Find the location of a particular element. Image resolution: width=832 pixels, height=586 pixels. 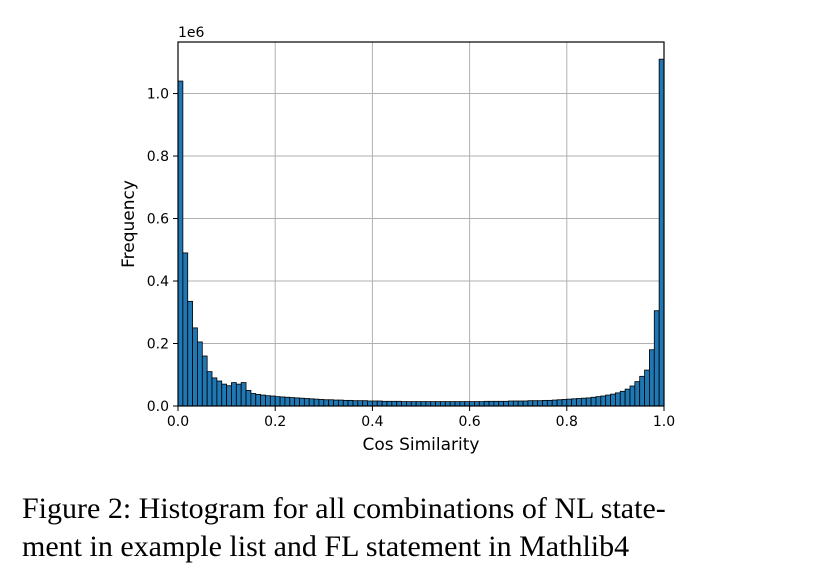

y-scale-label: 1e6 is located at coordinates (191, 33).